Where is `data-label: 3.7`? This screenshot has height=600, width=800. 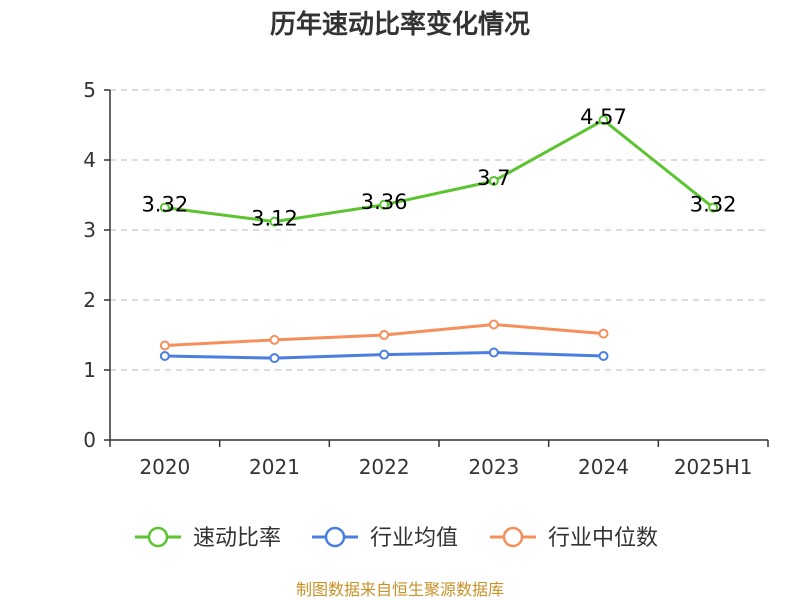 data-label: 3.7 is located at coordinates (493, 178).